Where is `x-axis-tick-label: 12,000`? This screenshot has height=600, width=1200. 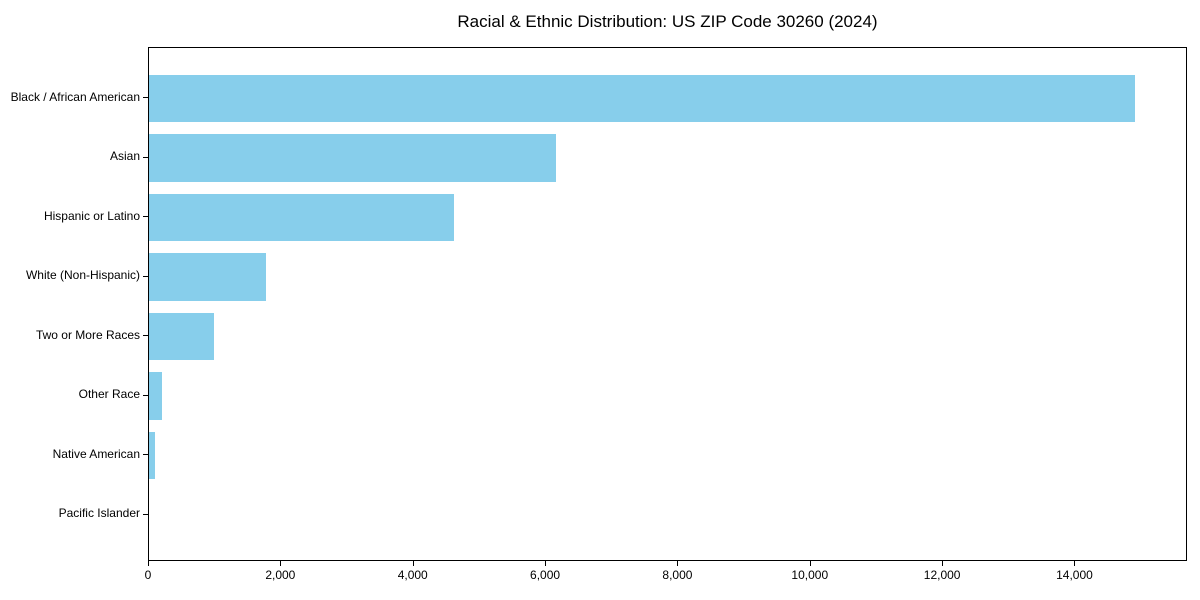 x-axis-tick-label: 12,000 is located at coordinates (942, 575).